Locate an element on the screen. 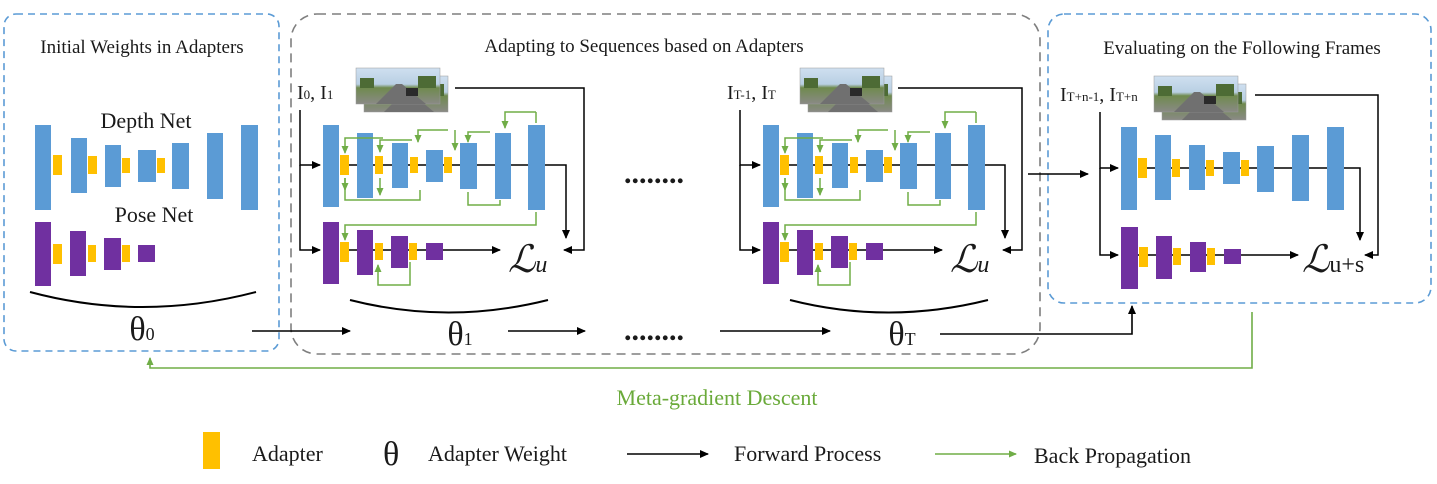 Image resolution: width=1437 pixels, height=484 pixels. meta-gradient-arrow is located at coordinates (699, 340).